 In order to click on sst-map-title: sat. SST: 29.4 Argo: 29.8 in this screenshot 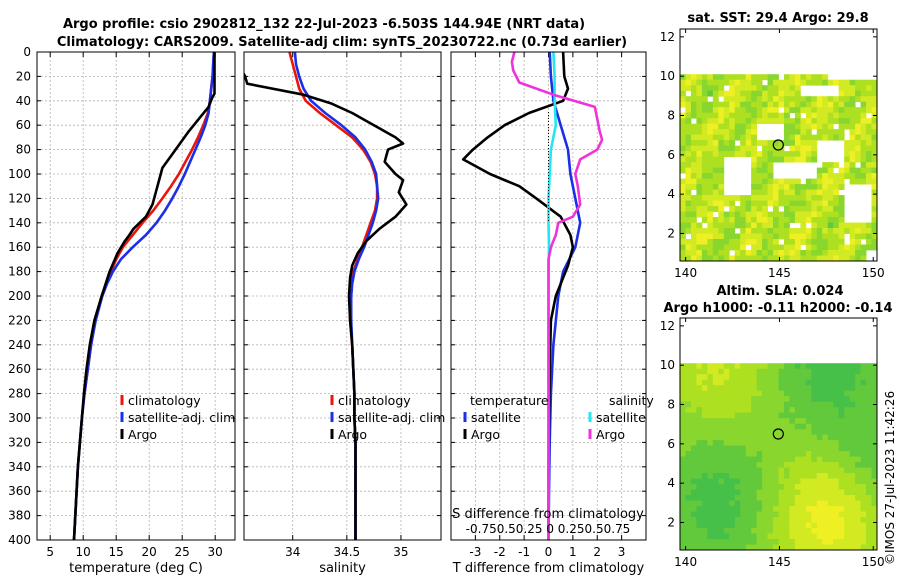, I will do `click(777, 18)`.